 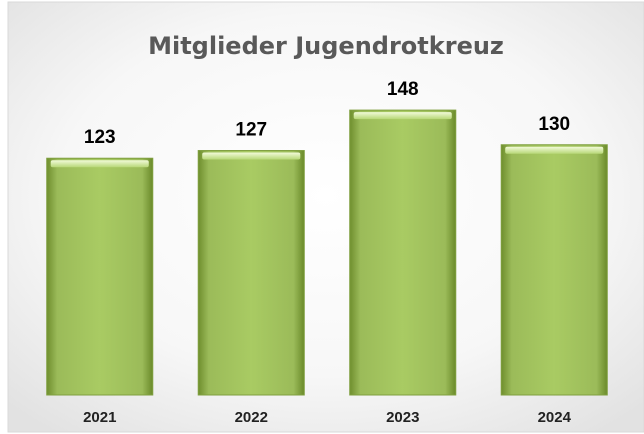 What do you see at coordinates (251, 417) in the screenshot?
I see `x-tick-label: 2022` at bounding box center [251, 417].